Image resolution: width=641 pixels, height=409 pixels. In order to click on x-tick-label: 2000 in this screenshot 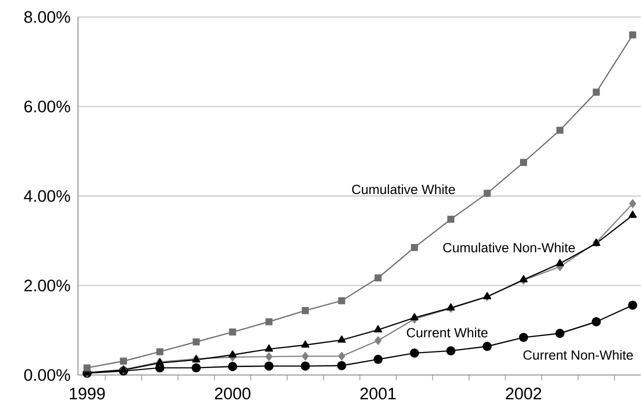, I will do `click(232, 394)`.